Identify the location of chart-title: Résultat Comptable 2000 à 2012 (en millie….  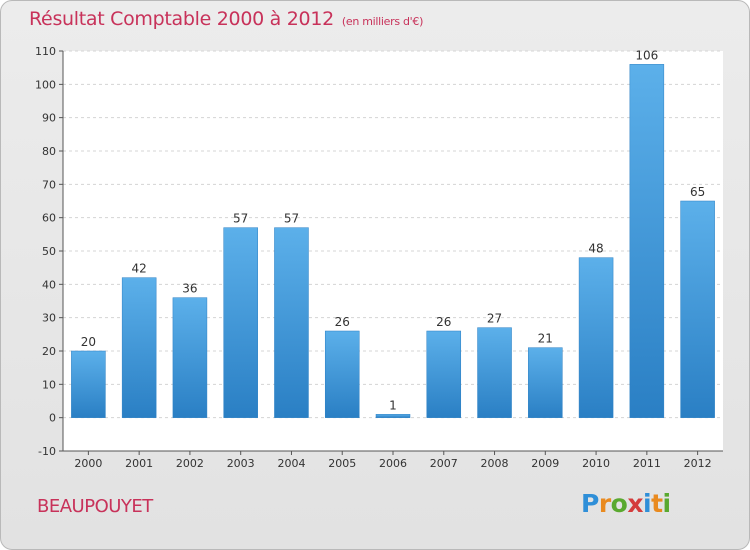
(226, 19).